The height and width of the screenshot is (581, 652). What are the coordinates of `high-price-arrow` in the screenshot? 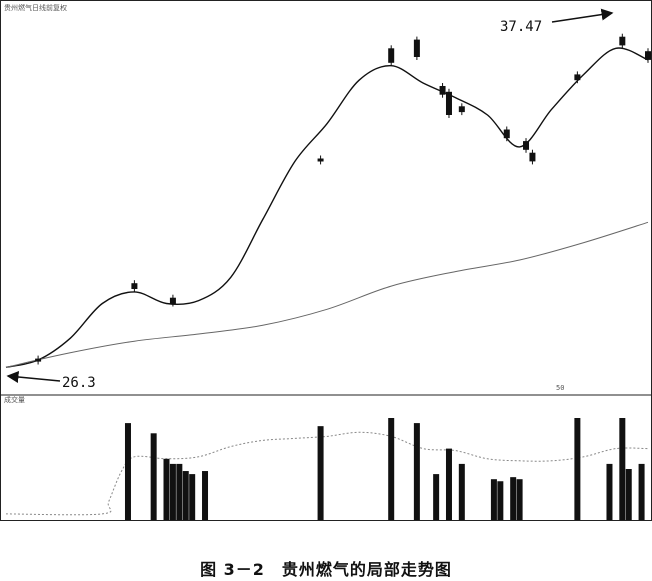 It's located at (582, 15).